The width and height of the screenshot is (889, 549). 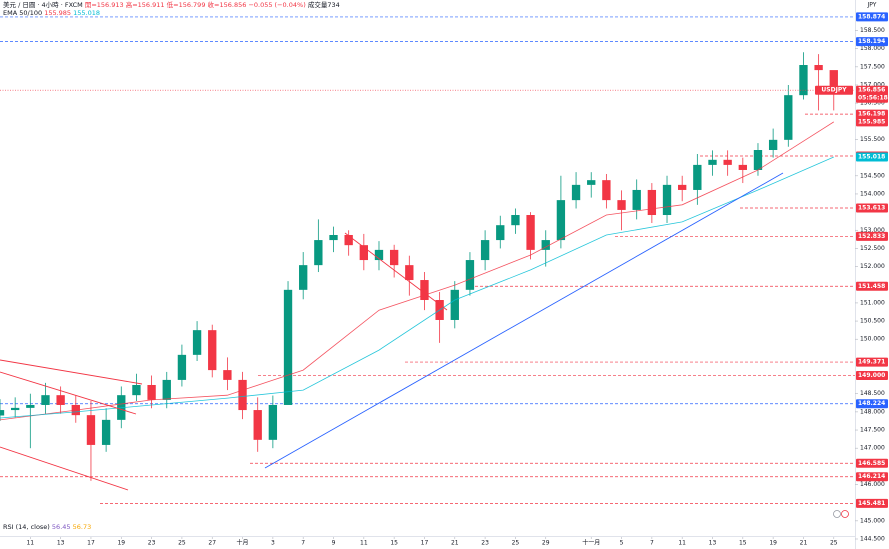 What do you see at coordinates (872, 393) in the screenshot?
I see `y-tick-label: 148.500` at bounding box center [872, 393].